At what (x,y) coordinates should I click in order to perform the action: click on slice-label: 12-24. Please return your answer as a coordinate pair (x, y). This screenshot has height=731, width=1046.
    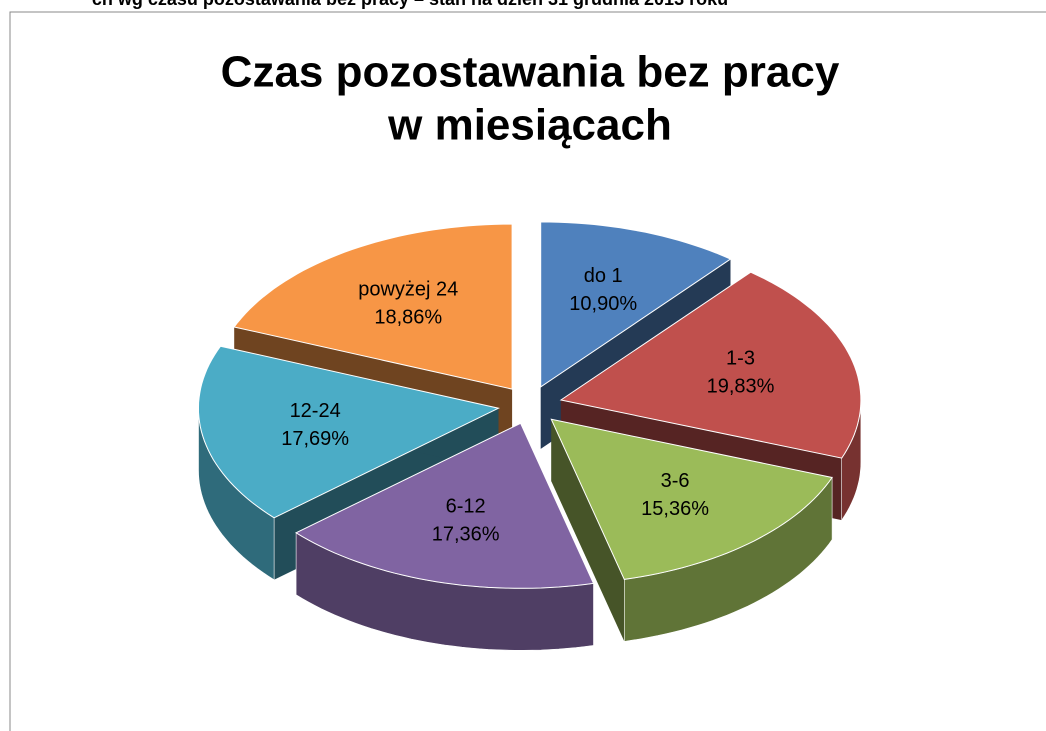
    Looking at the image, I should click on (315, 411).